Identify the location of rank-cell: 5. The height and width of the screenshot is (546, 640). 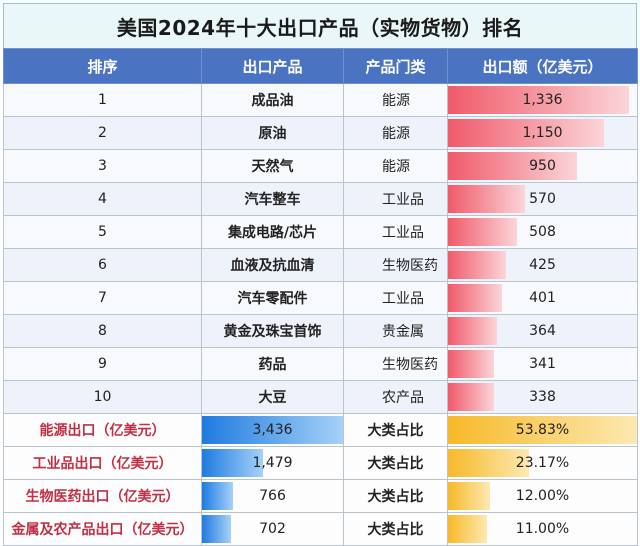
(102, 232).